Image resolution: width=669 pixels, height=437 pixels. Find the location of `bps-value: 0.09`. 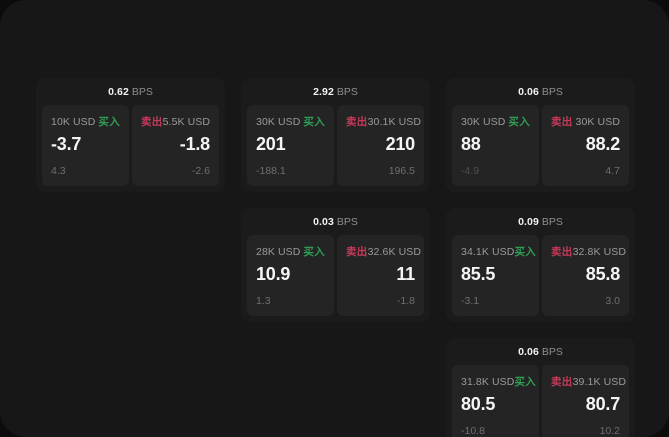

bps-value: 0.09 is located at coordinates (528, 222).